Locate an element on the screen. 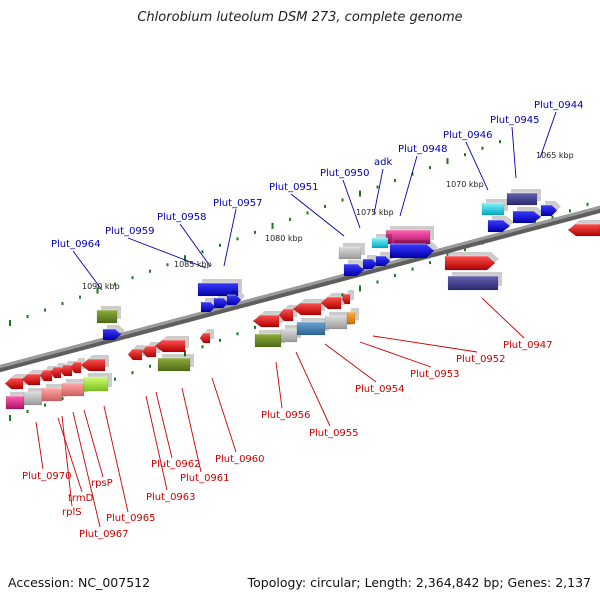 This screenshot has width=600, height=600. gene-magenta-left is located at coordinates (16, 401).